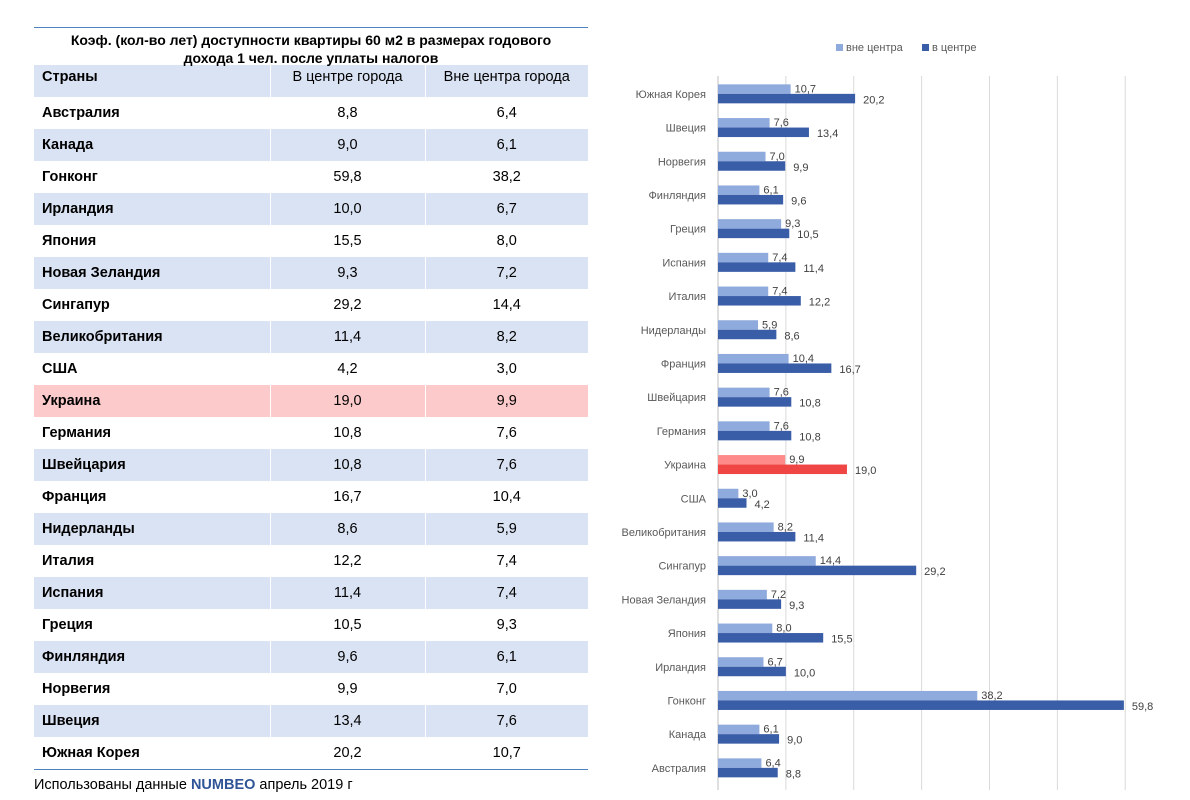 The height and width of the screenshot is (800, 1190). I want to click on category-label: Япония, so click(687, 634).